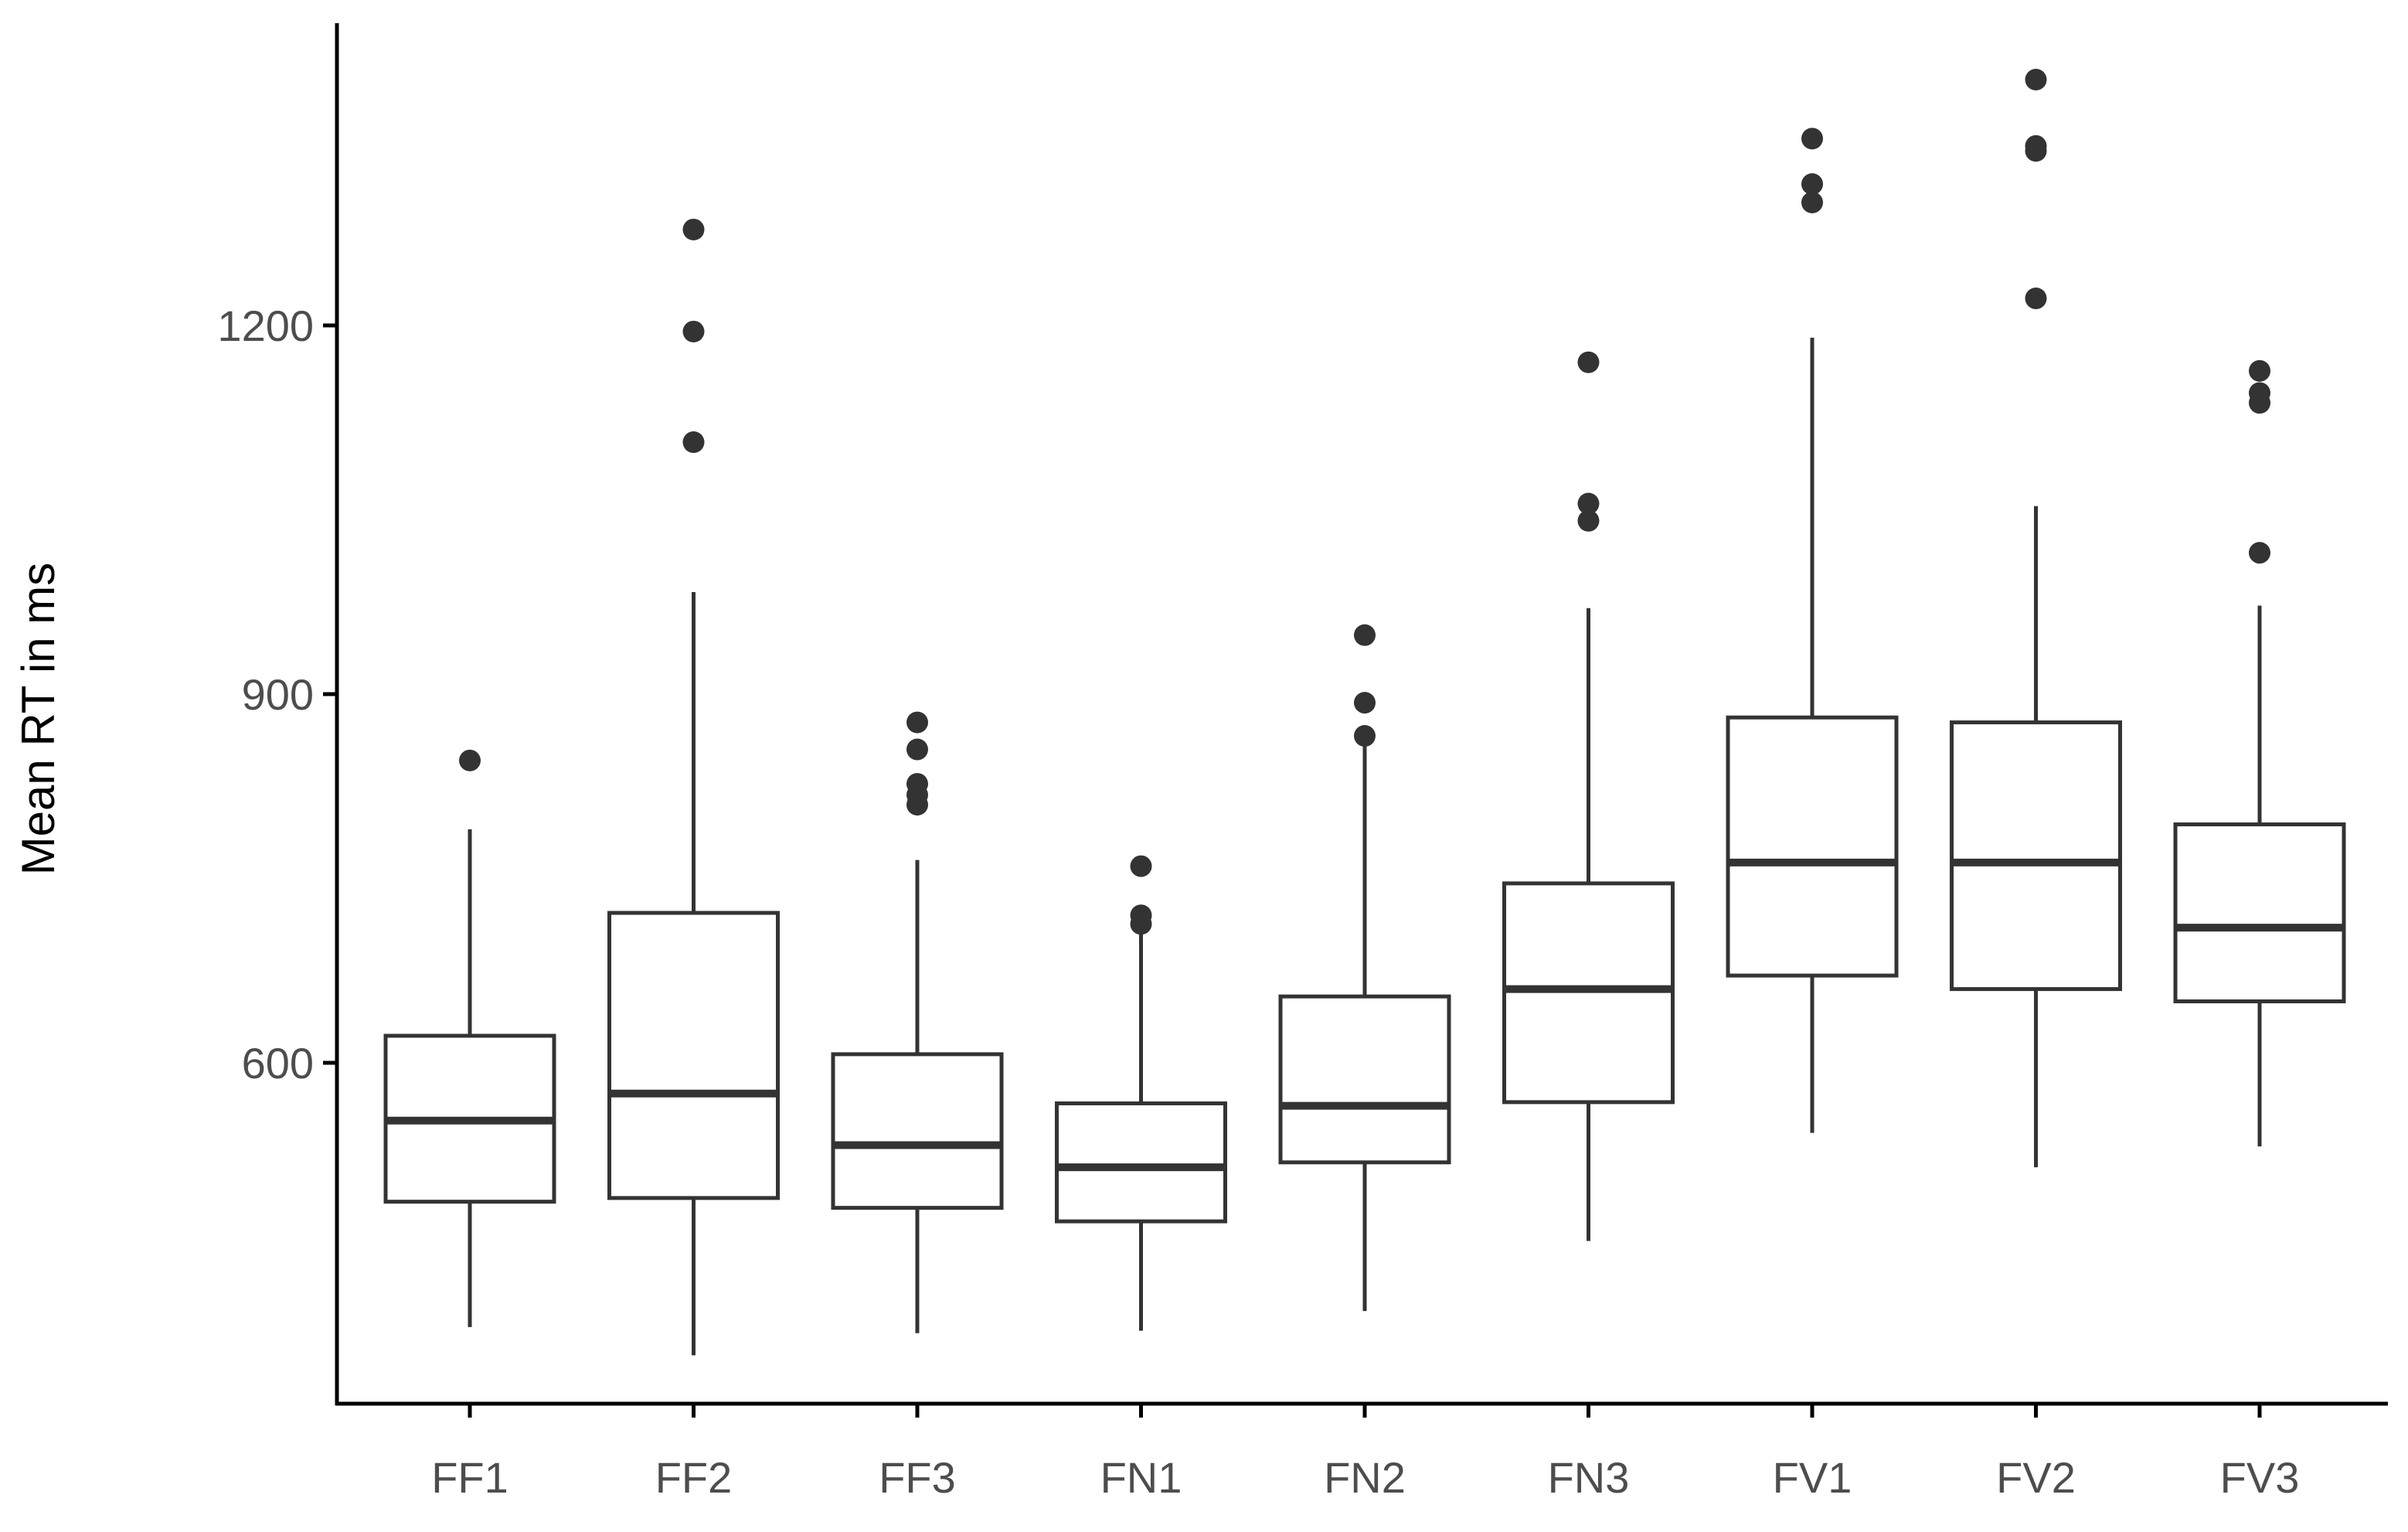  I want to click on box-group-ff1, so click(470, 1038).